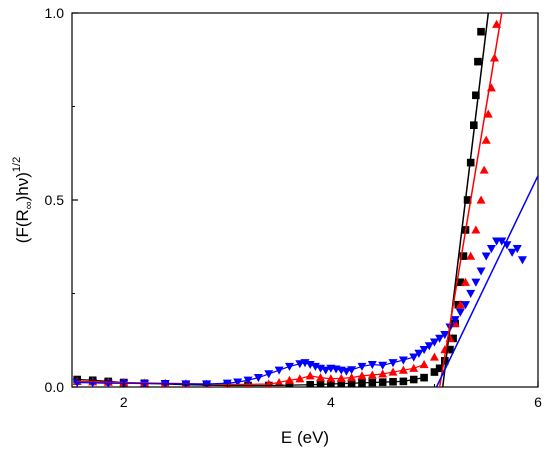  Describe the element at coordinates (55, 200) in the screenshot. I see `y-tick-label: 0.5` at that location.